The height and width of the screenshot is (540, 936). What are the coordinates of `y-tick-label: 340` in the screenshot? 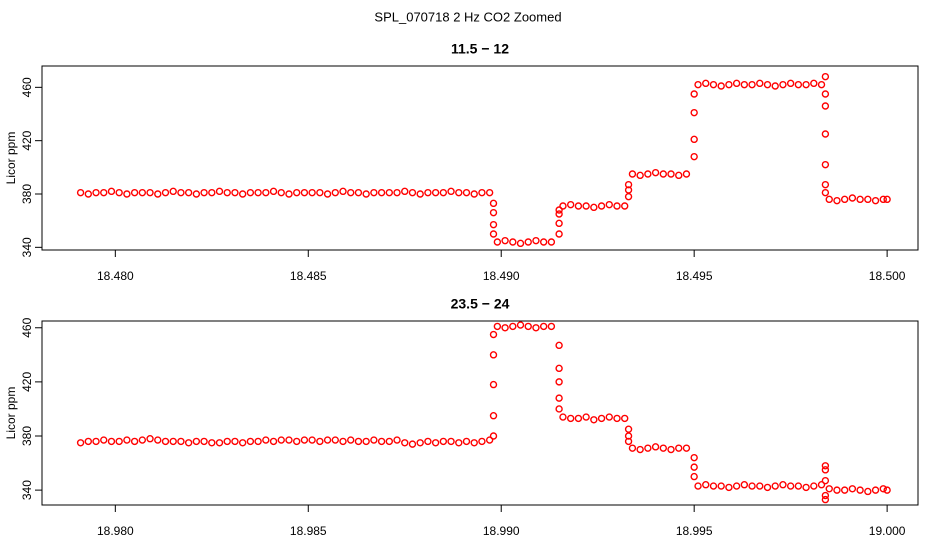 It's located at (27, 247).